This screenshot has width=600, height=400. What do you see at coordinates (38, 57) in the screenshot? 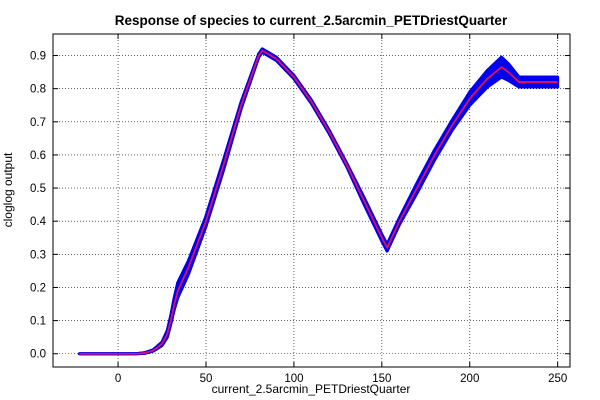
I see `y-tick-label: 0.9` at bounding box center [38, 57].